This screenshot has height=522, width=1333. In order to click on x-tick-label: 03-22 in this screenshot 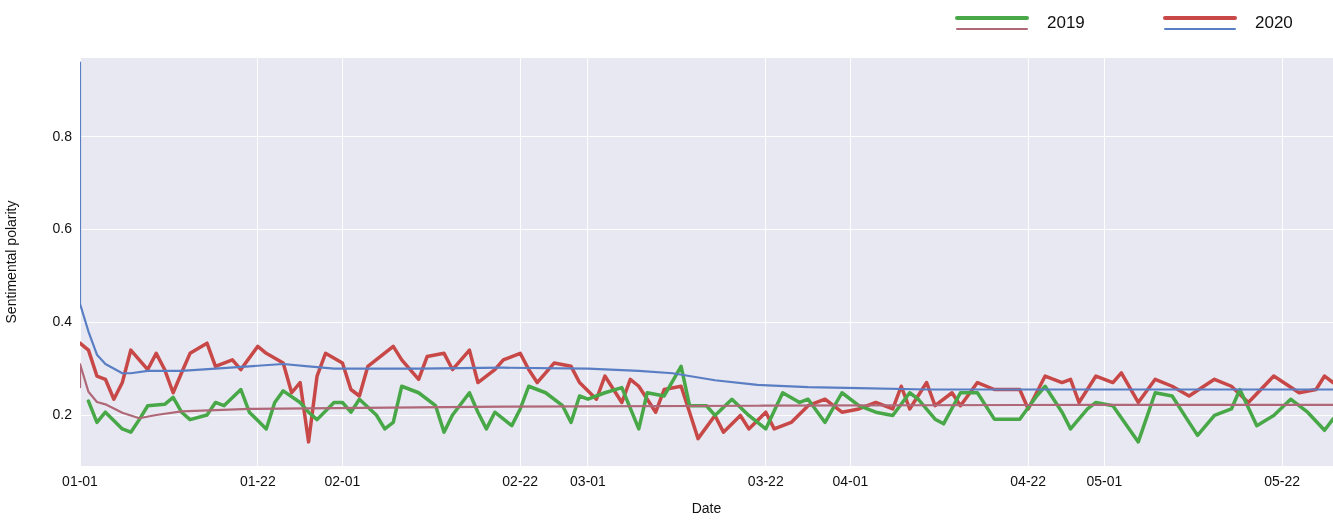, I will do `click(765, 481)`.